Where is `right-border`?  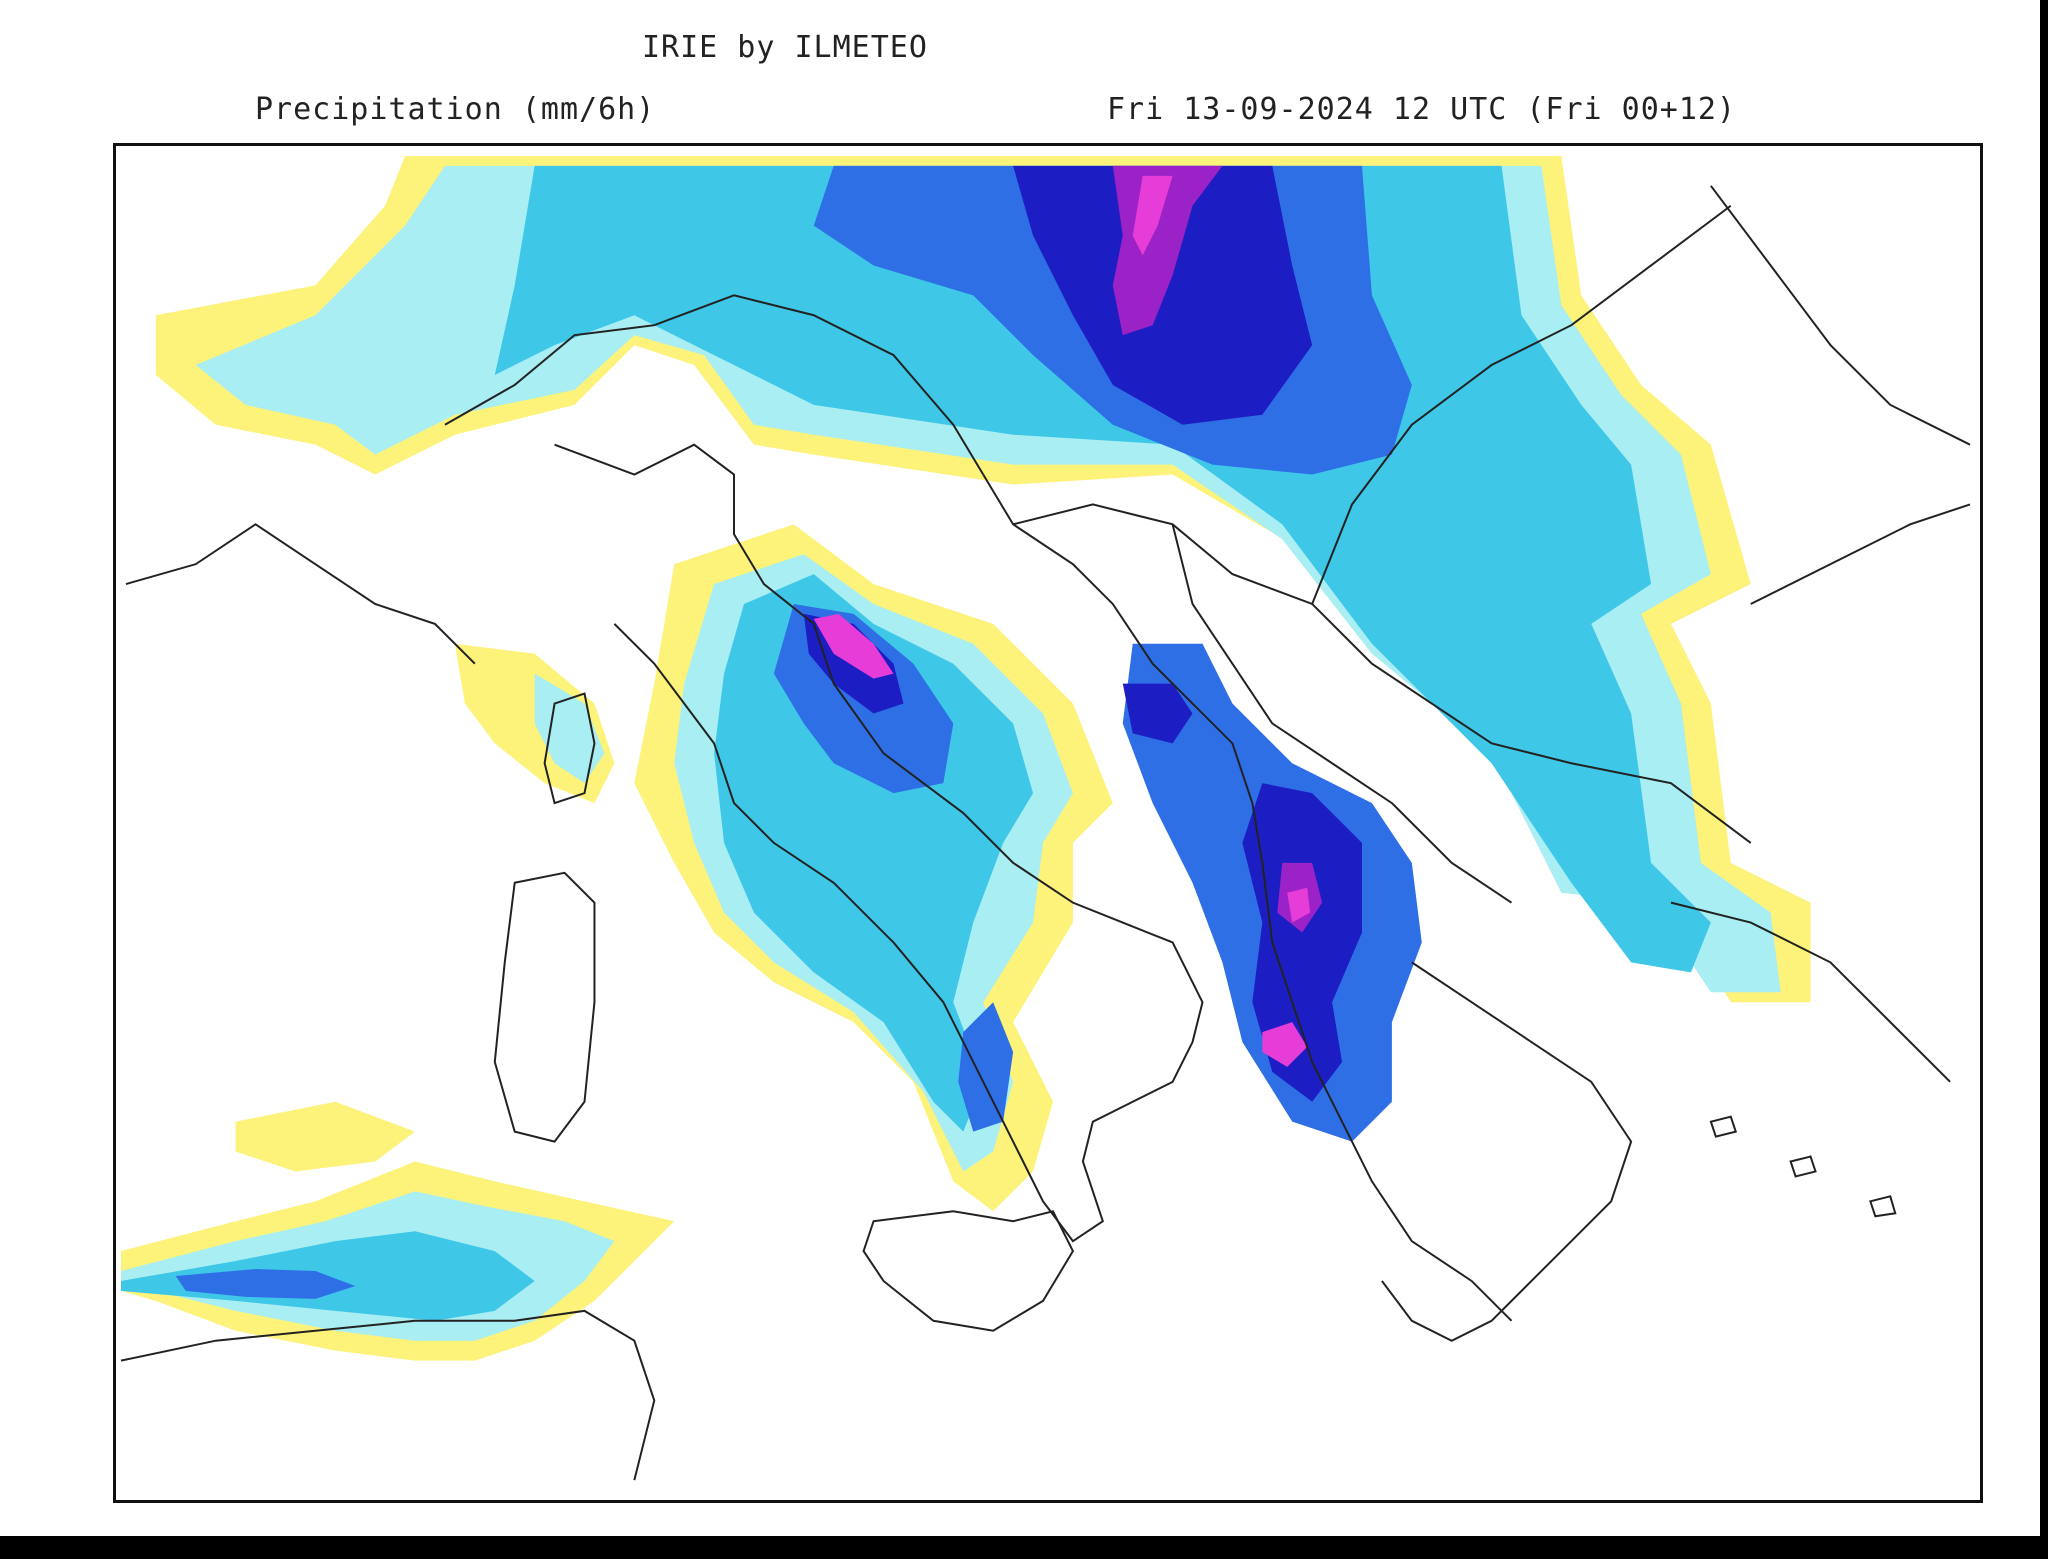
right-border is located at coordinates (2044, 768).